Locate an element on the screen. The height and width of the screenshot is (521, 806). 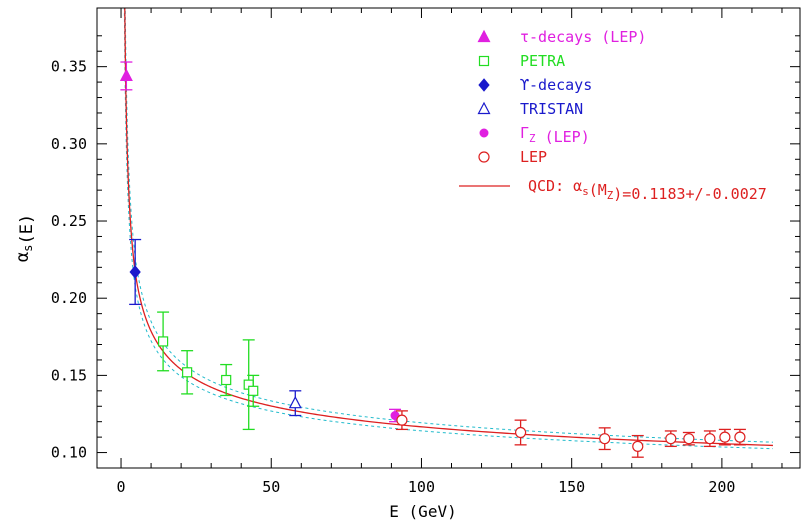
legend-entry: TRISTAN is located at coordinates (530, 109).